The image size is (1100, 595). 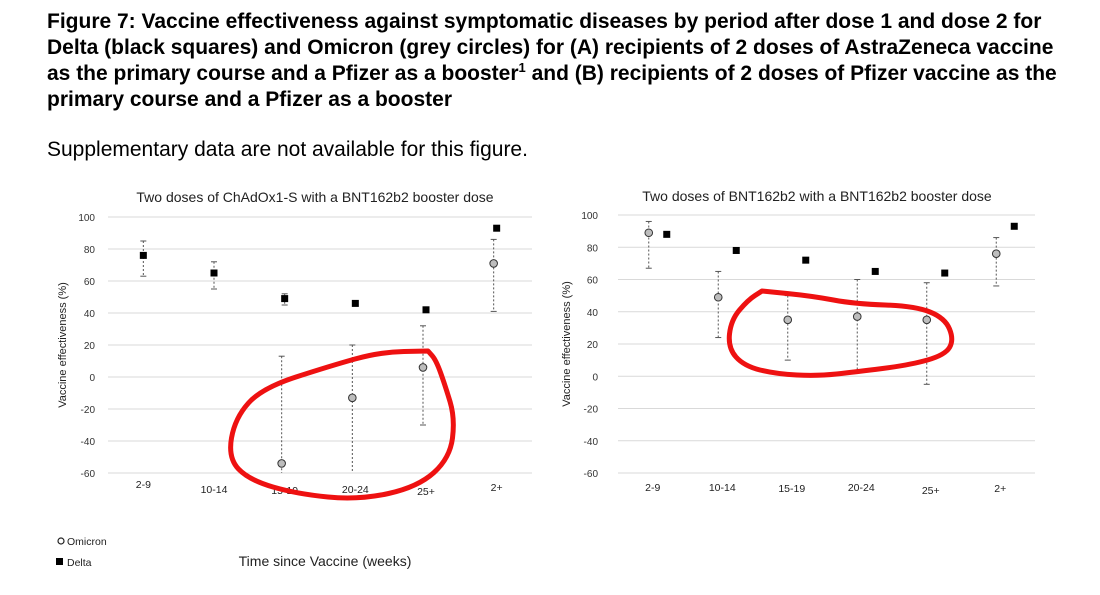 What do you see at coordinates (522, 67) in the screenshot?
I see `footnote-marker: 1` at bounding box center [522, 67].